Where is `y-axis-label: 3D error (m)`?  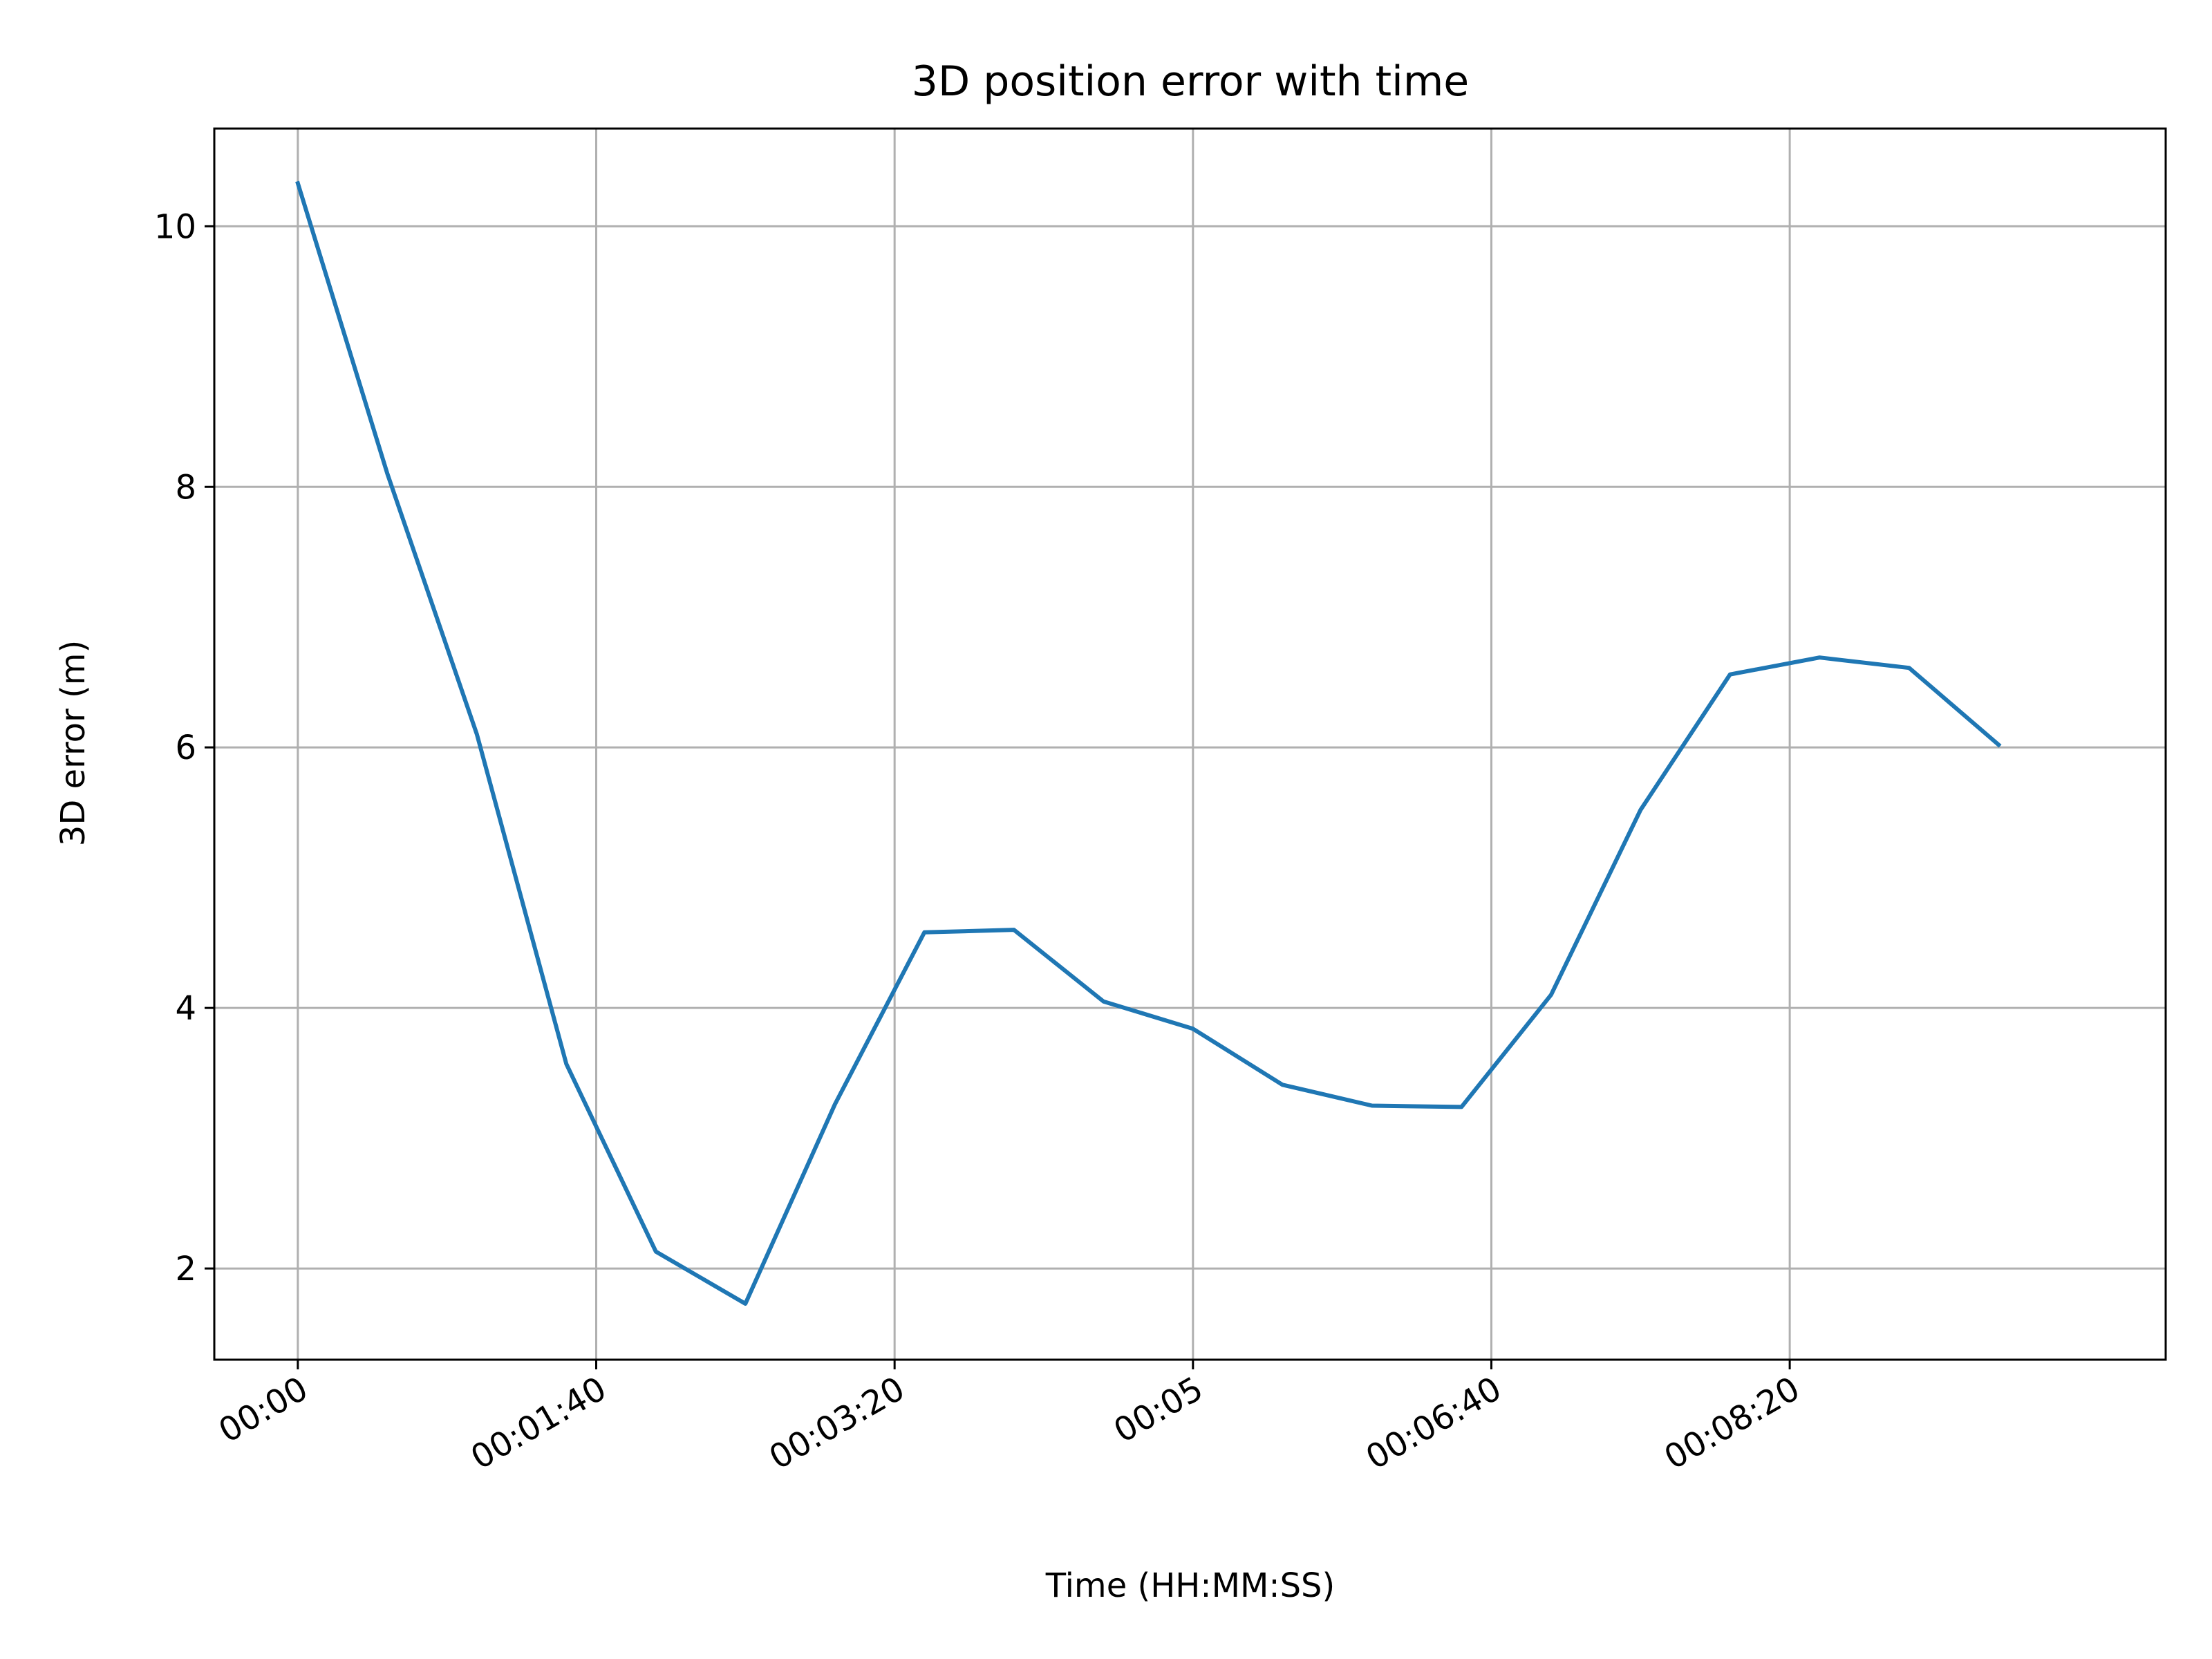
y-axis-label: 3D error (m) is located at coordinates (73, 743).